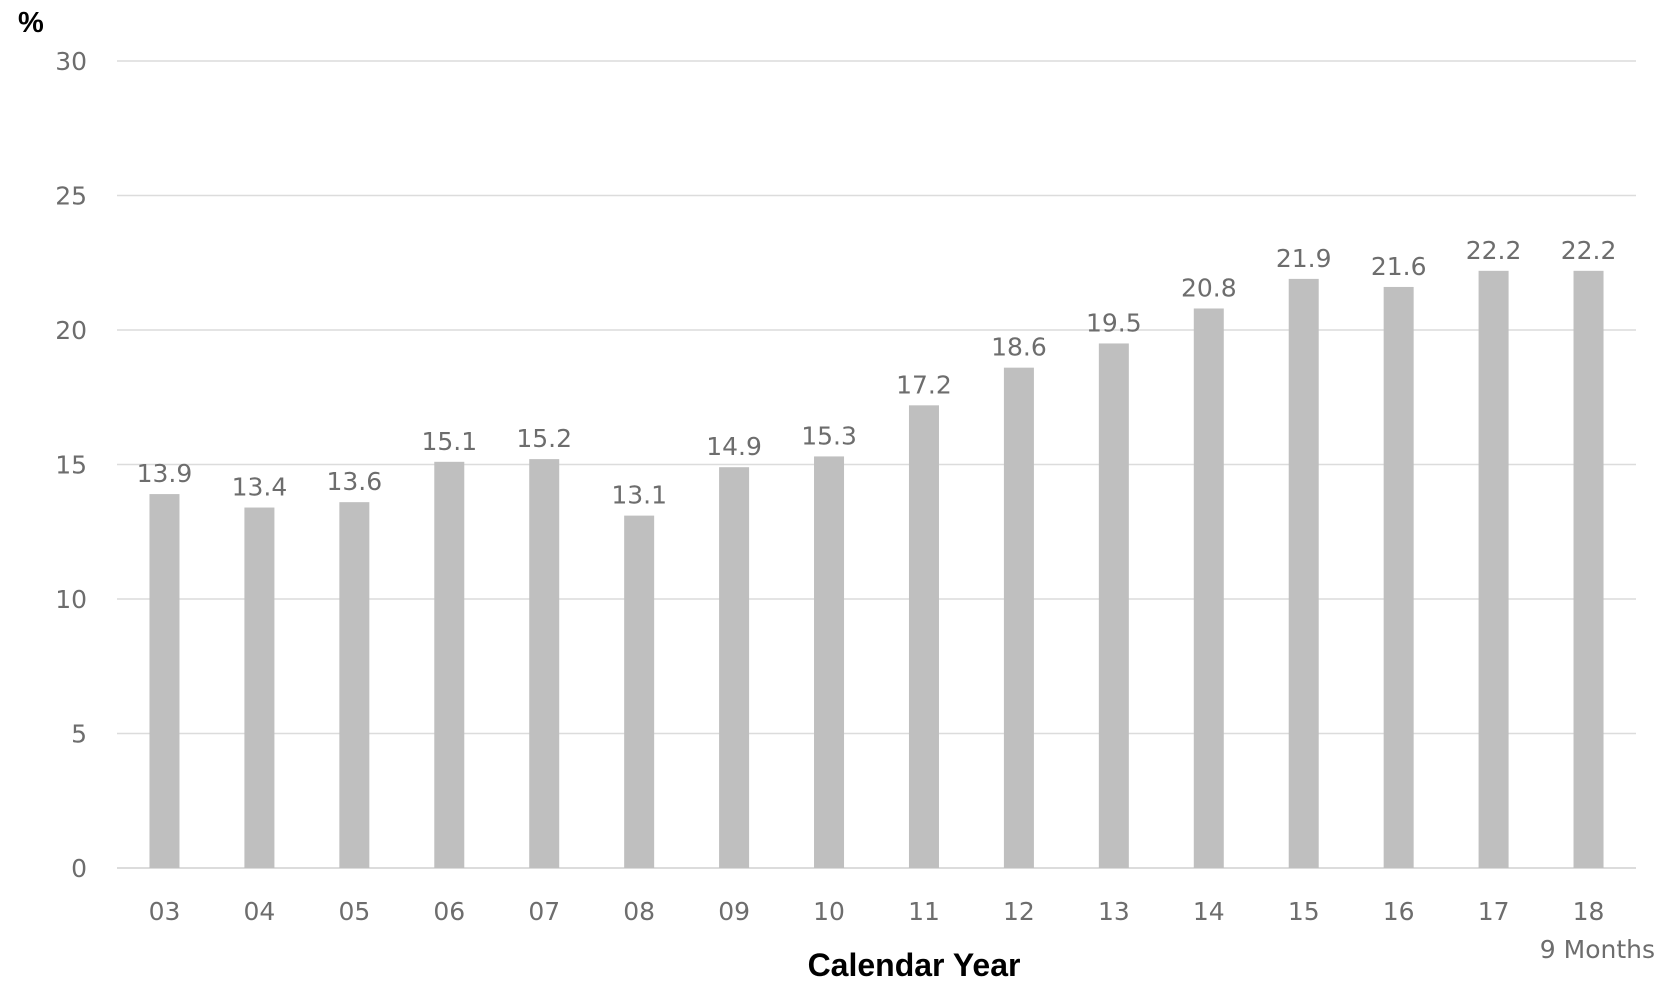 Image resolution: width=1665 pixels, height=989 pixels. Describe the element at coordinates (924, 911) in the screenshot. I see `x-tick-label-11: 11` at that location.